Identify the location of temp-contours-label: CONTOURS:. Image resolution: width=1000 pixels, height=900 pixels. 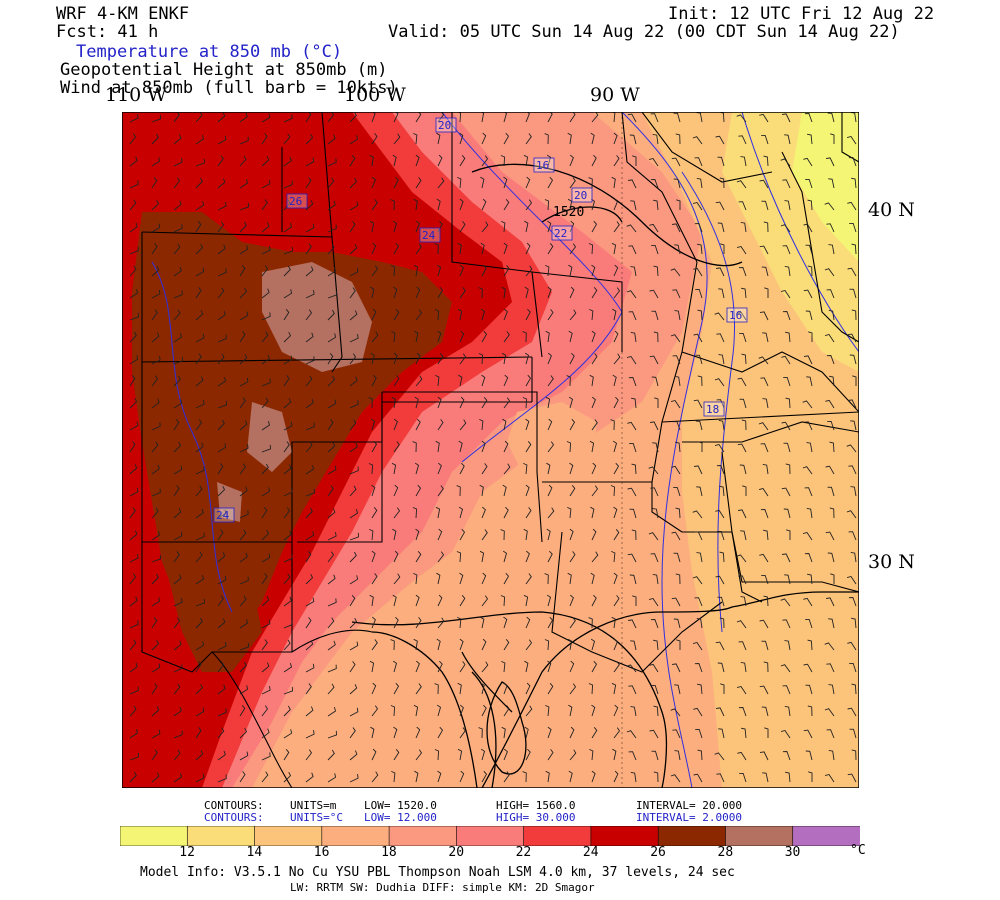
(234, 817).